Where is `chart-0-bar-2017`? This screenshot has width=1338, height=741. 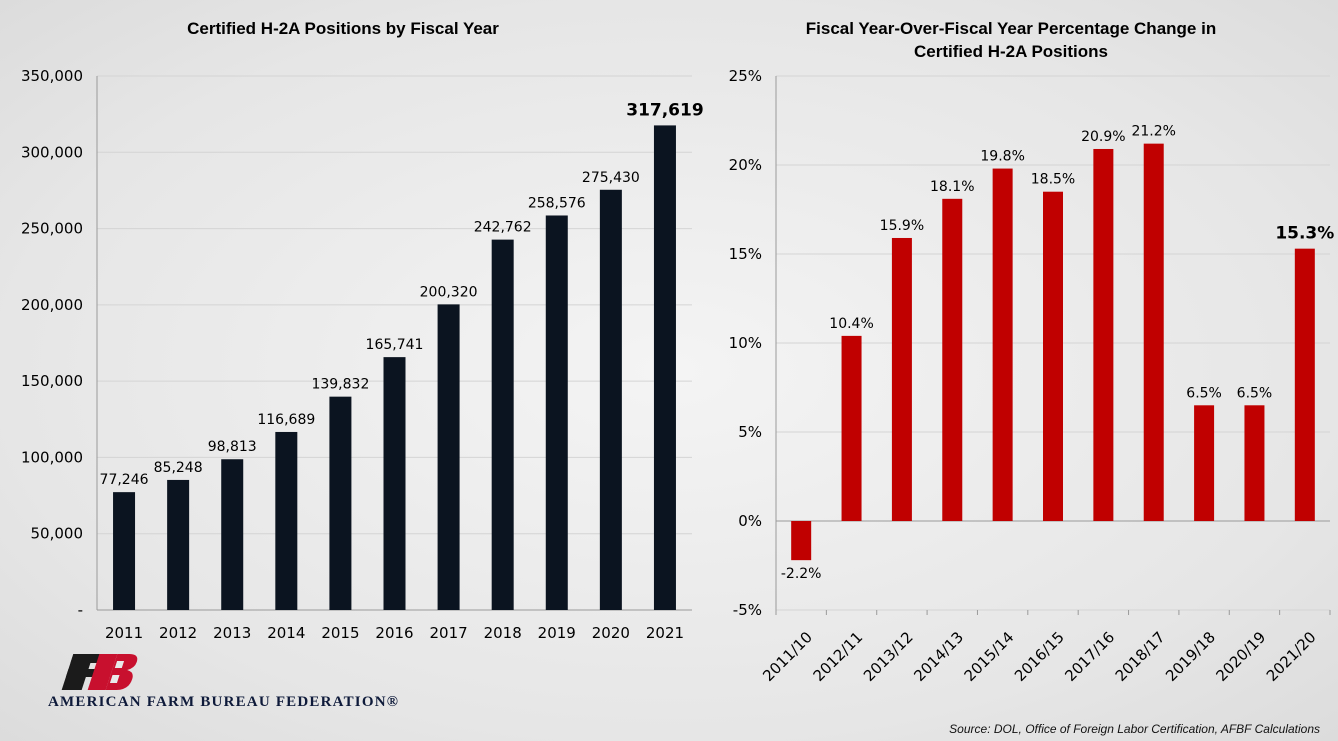 chart-0-bar-2017 is located at coordinates (448, 457).